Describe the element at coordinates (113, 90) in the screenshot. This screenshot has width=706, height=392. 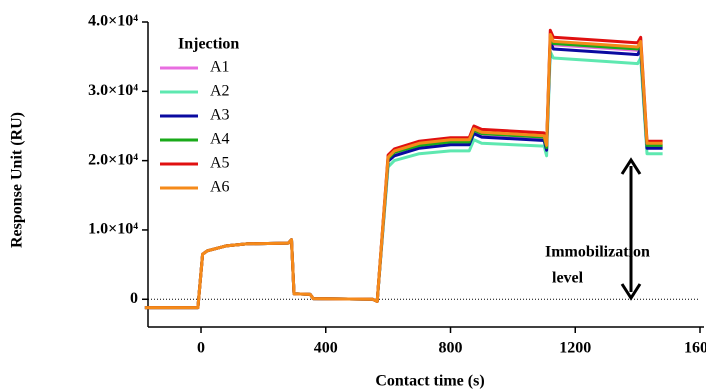
I see `y-tick-label: 3.0×10⁴` at that location.